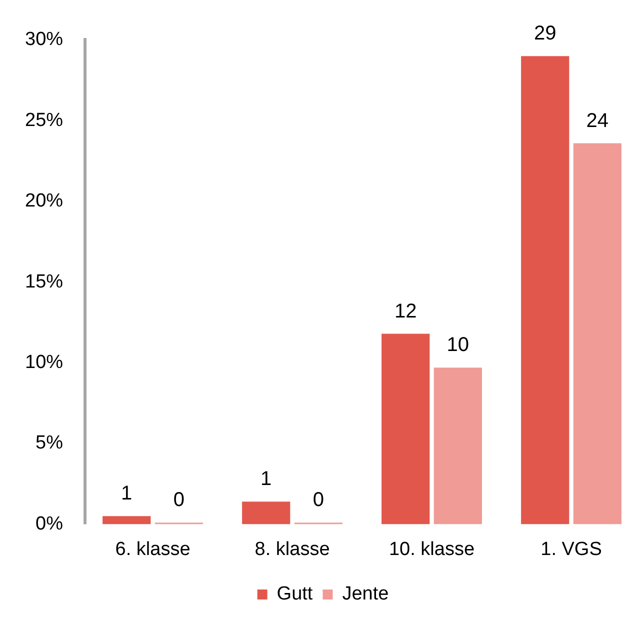 This screenshot has height=619, width=641. I want to click on x-tick-label: 1. VGS, so click(571, 549).